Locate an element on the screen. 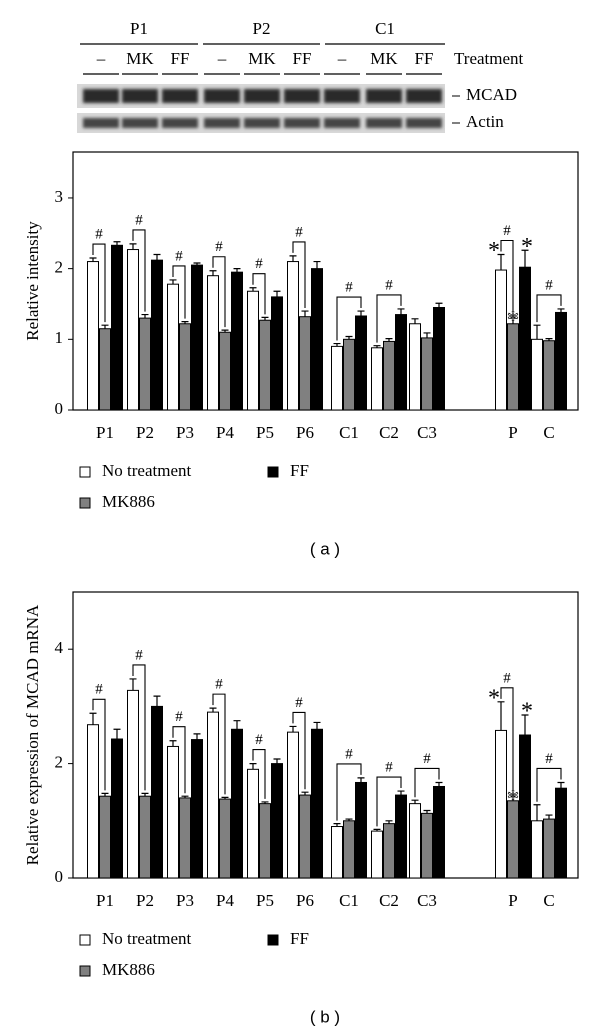 The image size is (600, 1035). x-tick-label: P6 is located at coordinates (305, 432).